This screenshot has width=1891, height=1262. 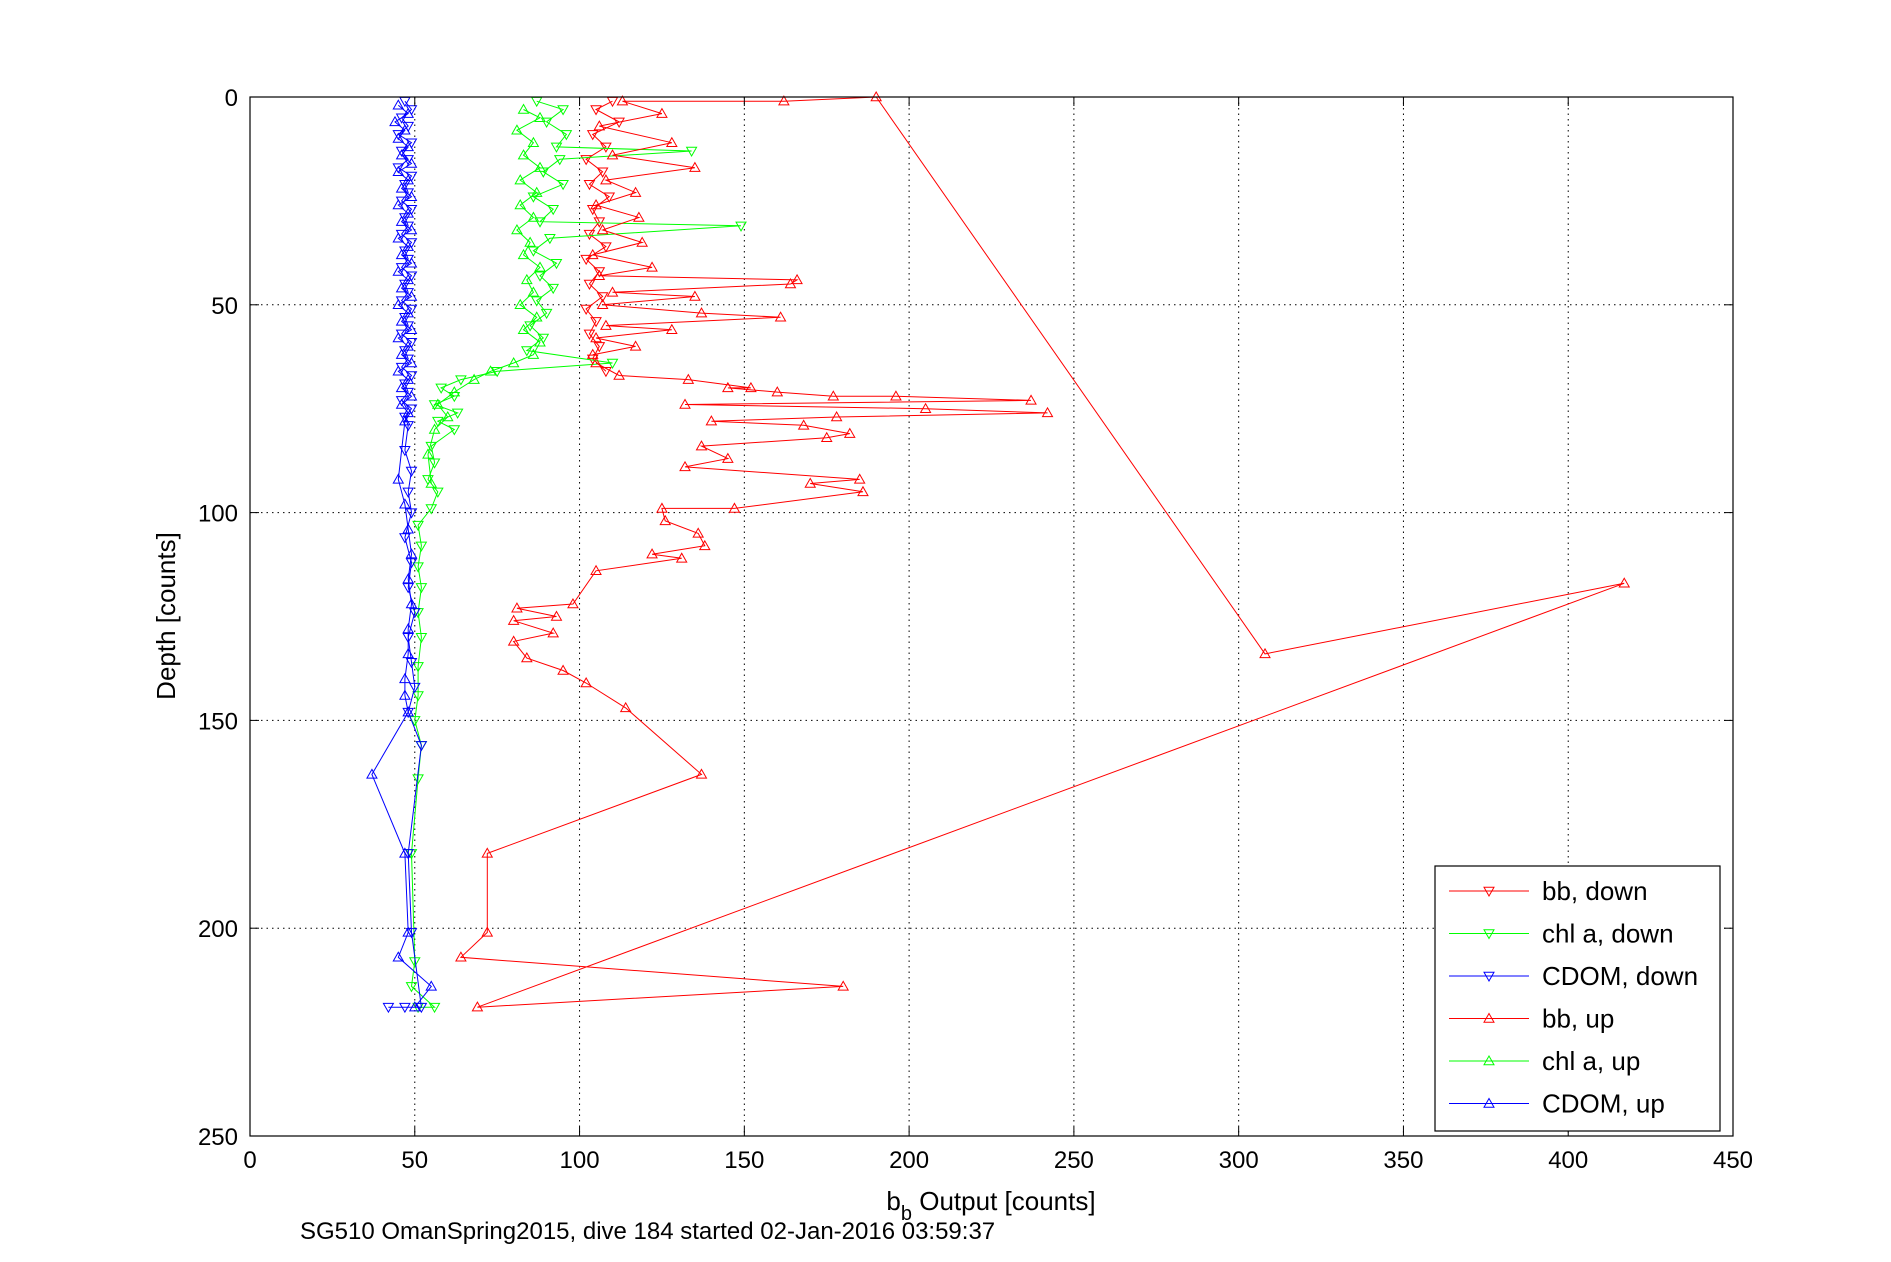 I want to click on x-tick-label: 200, so click(x=909, y=1160).